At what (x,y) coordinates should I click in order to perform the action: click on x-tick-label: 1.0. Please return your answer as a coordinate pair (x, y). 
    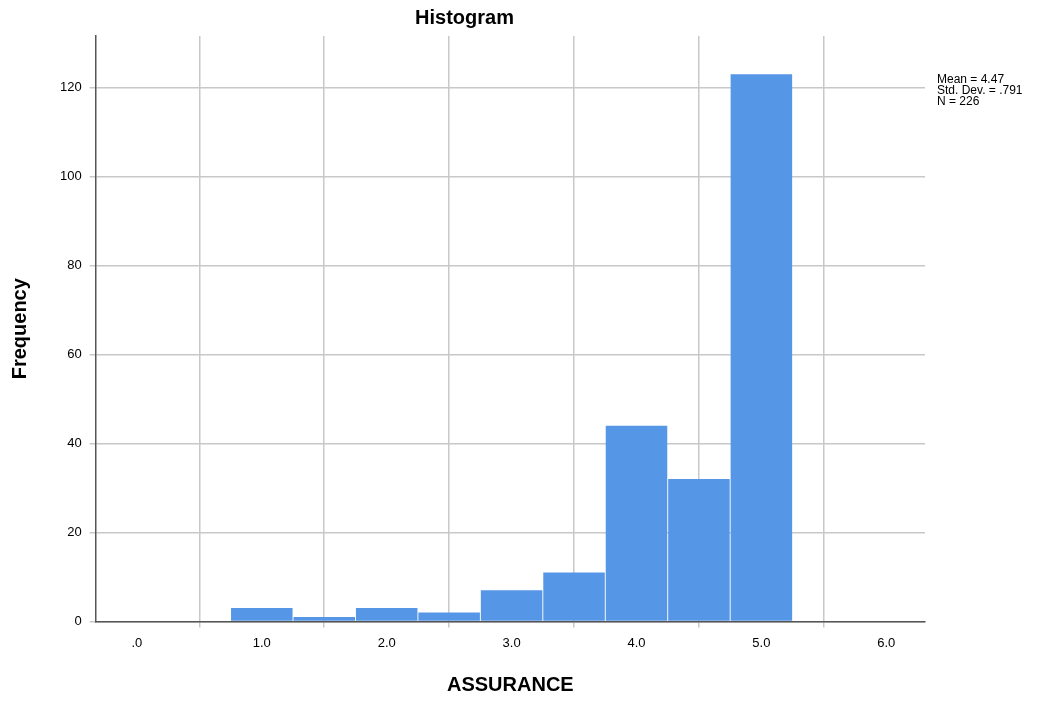
    Looking at the image, I should click on (261, 642).